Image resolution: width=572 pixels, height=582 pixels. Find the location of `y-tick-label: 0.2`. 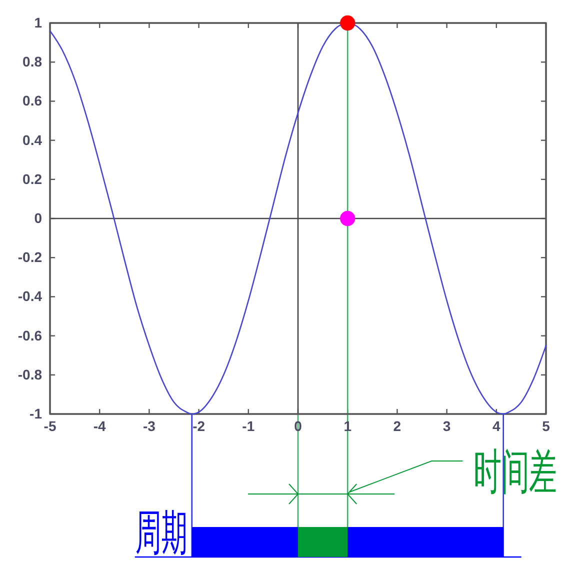

y-tick-label: 0.2 is located at coordinates (32, 178).